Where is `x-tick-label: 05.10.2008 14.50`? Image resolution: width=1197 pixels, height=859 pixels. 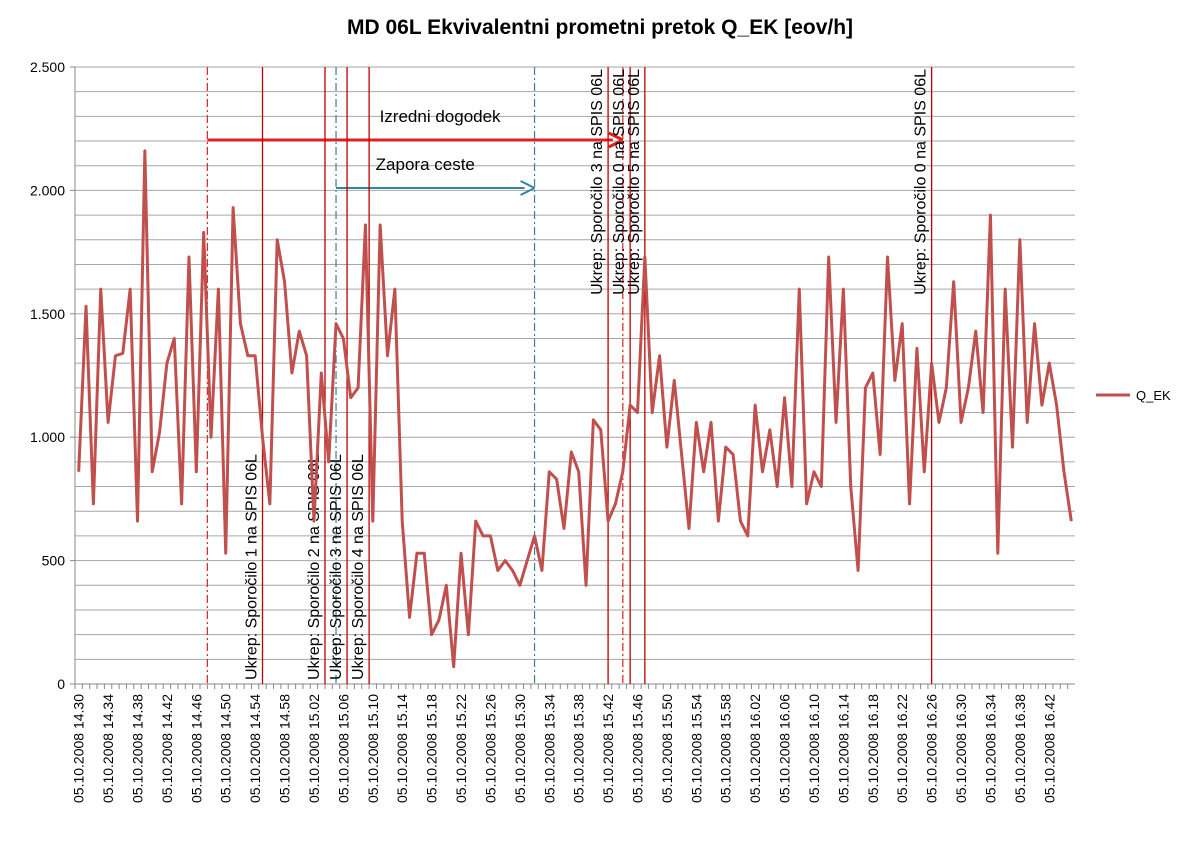 x-tick-label: 05.10.2008 14.50 is located at coordinates (226, 748).